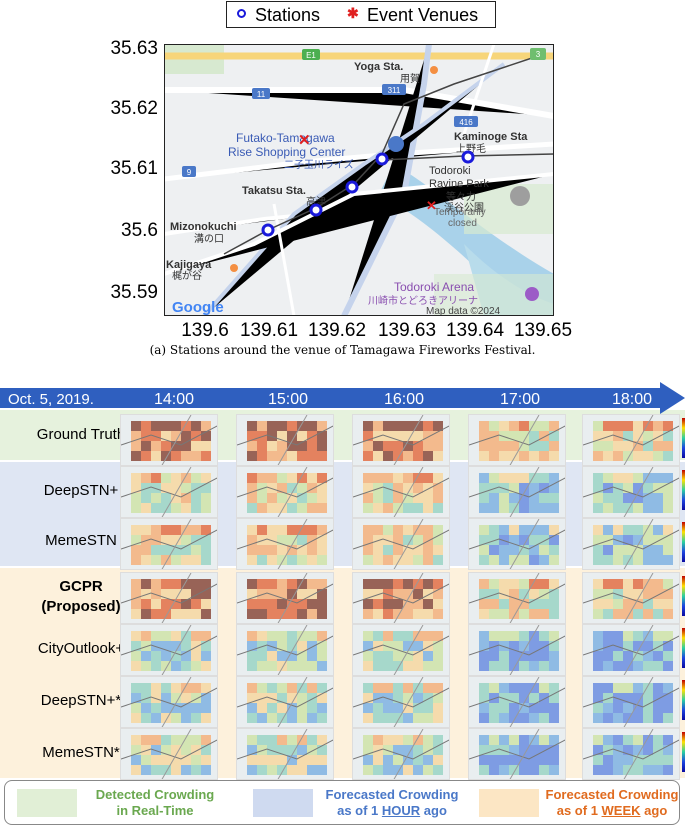 This screenshot has height=827, width=685. What do you see at coordinates (209, 238) in the screenshot?
I see `svg-text: 溝の口` at bounding box center [209, 238].